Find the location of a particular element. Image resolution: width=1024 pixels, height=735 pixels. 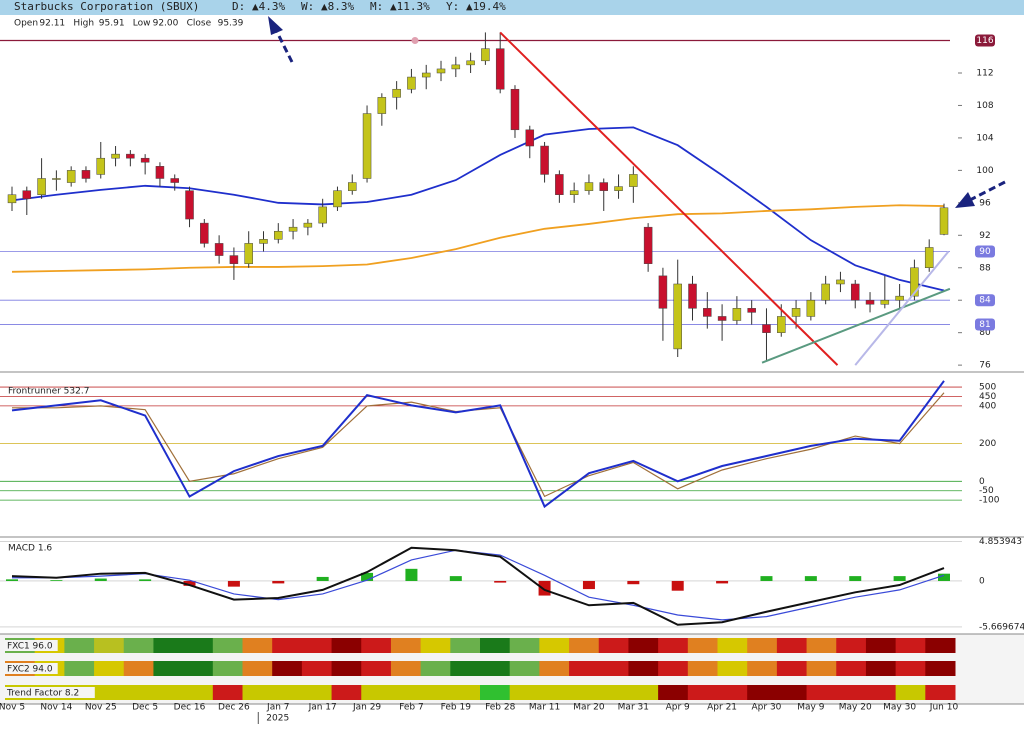

arrow is located at coordinates (987, 191).